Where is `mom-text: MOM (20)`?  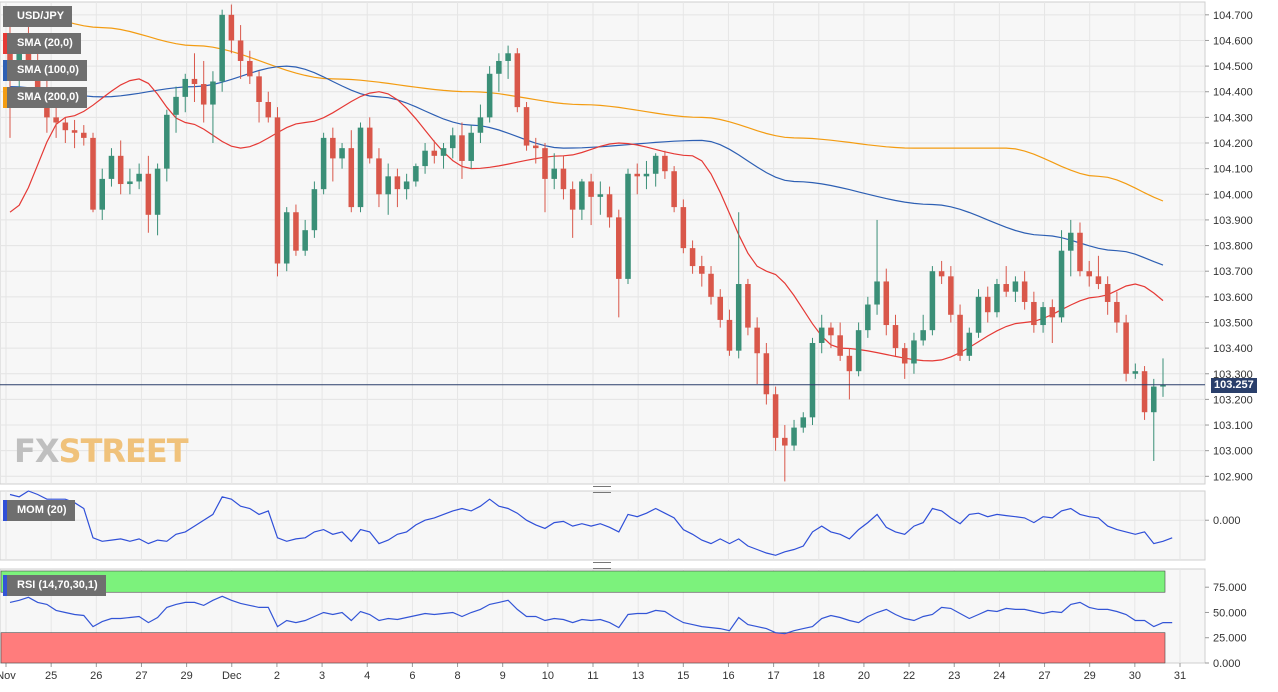 mom-text: MOM (20) is located at coordinates (42, 510).